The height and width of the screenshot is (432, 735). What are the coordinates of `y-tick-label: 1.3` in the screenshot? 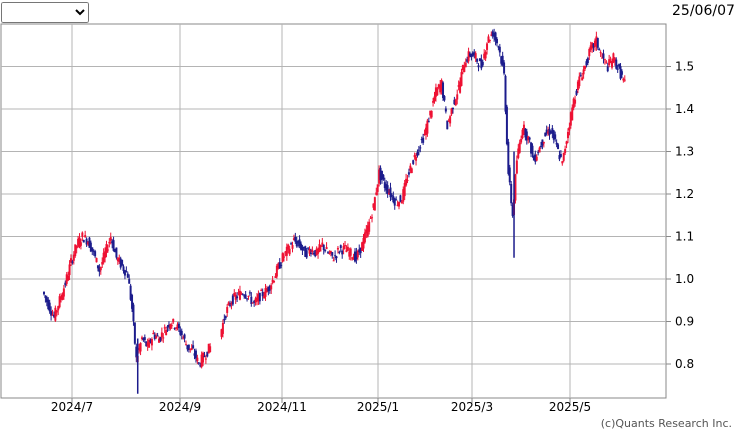 It's located at (684, 152).